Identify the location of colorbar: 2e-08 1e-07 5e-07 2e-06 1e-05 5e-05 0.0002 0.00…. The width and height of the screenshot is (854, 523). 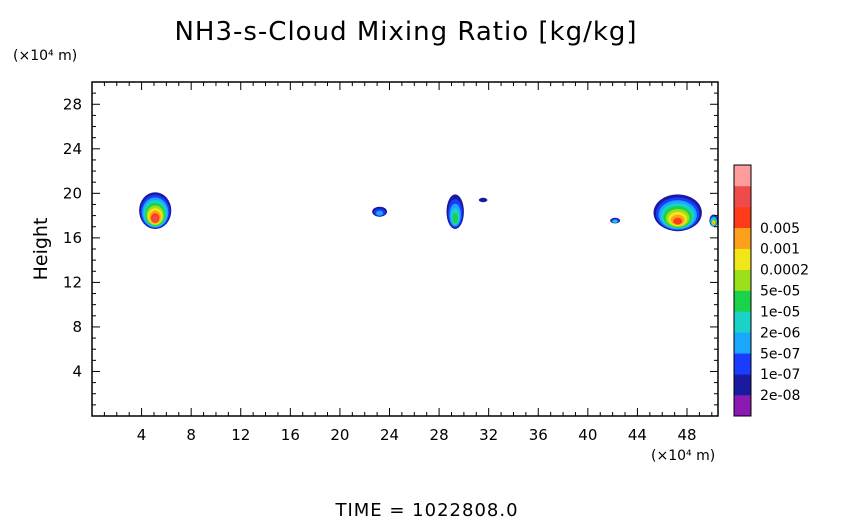
(771, 290).